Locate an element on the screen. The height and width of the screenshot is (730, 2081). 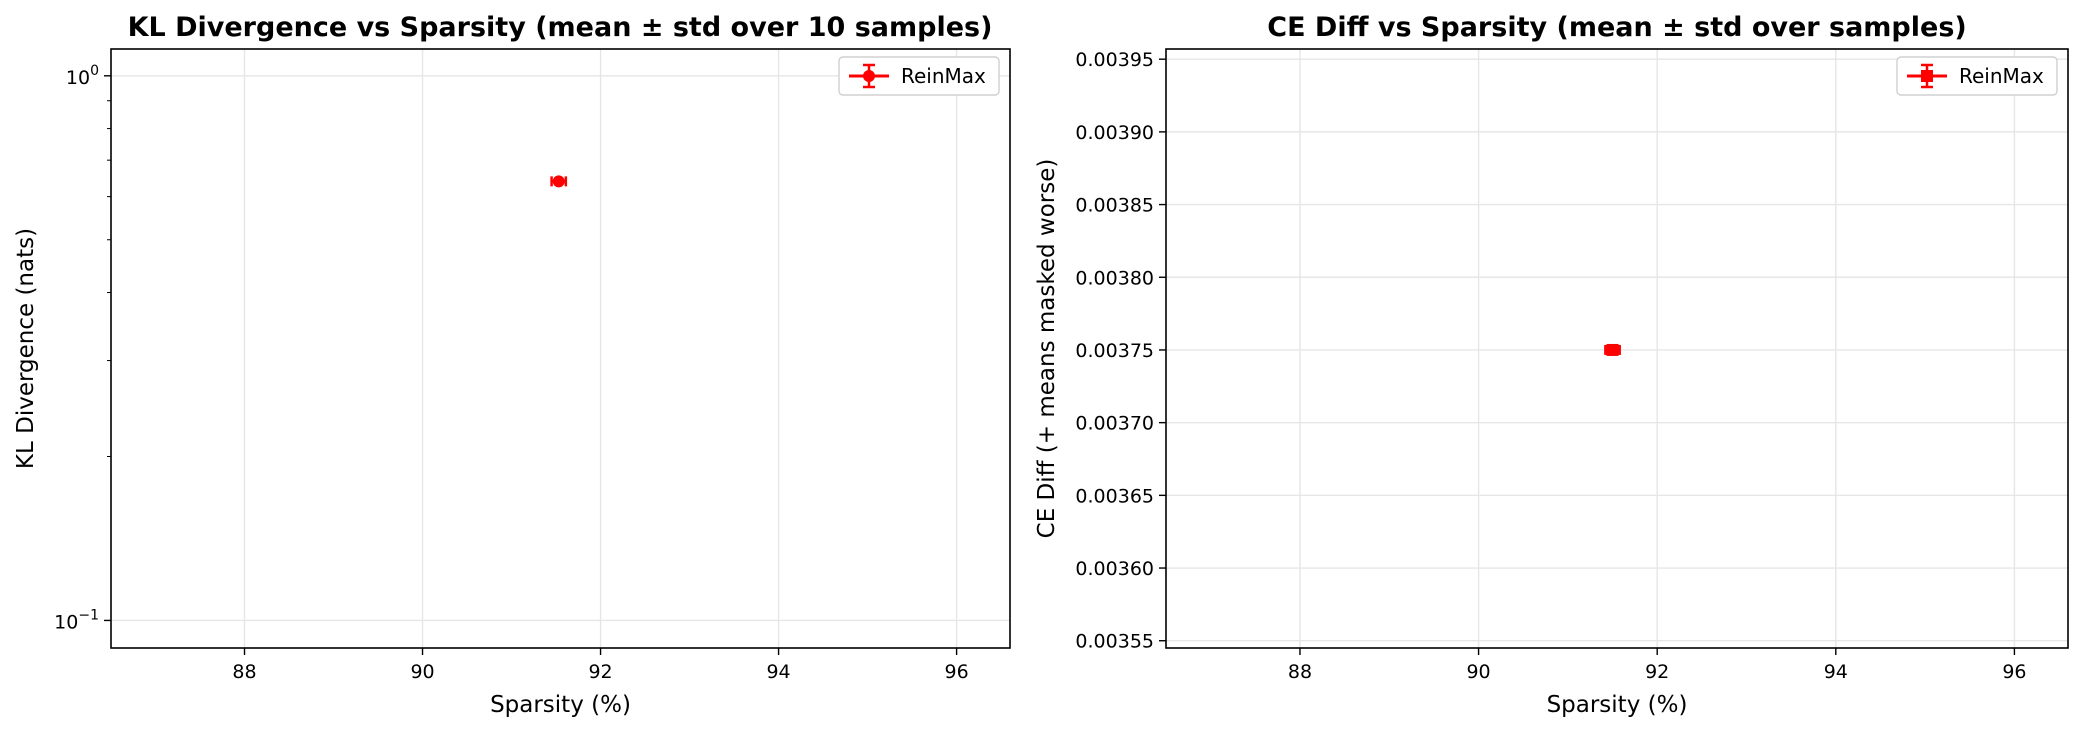
y-tick-label: 10⁰ is located at coordinates (82, 76).